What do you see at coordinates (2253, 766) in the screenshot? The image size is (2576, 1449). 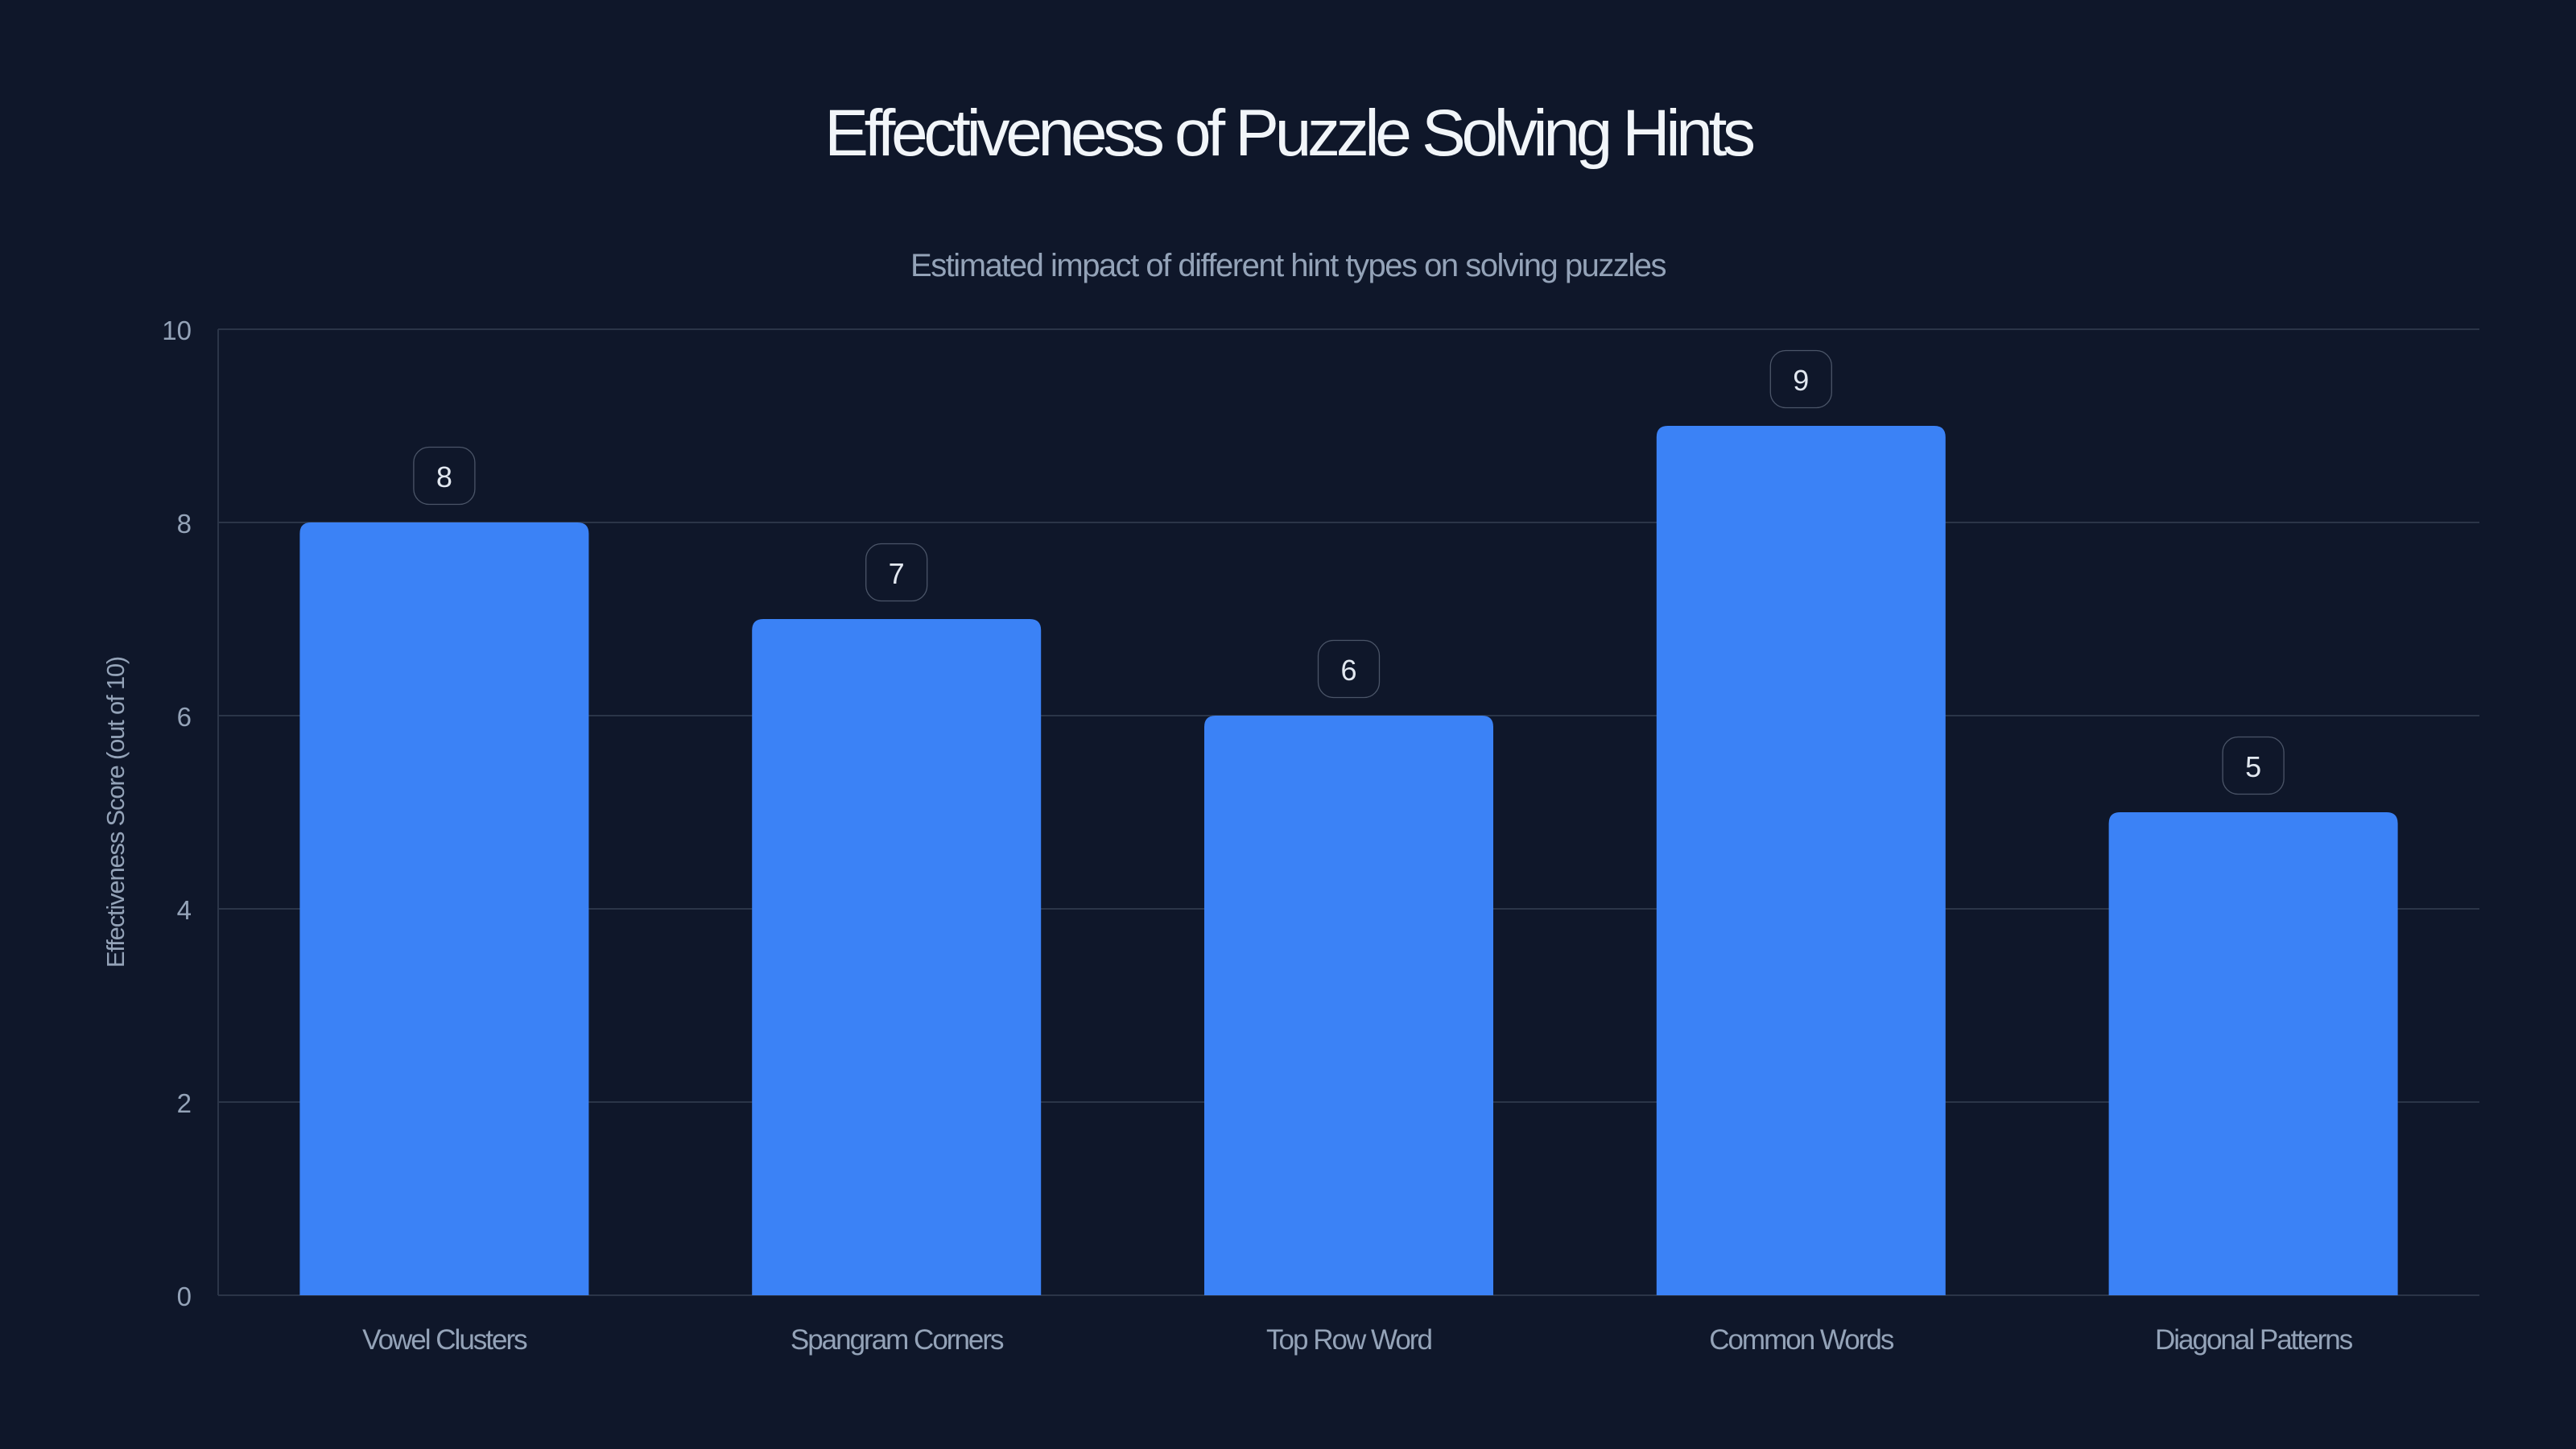 I see `svg-text: 5` at bounding box center [2253, 766].